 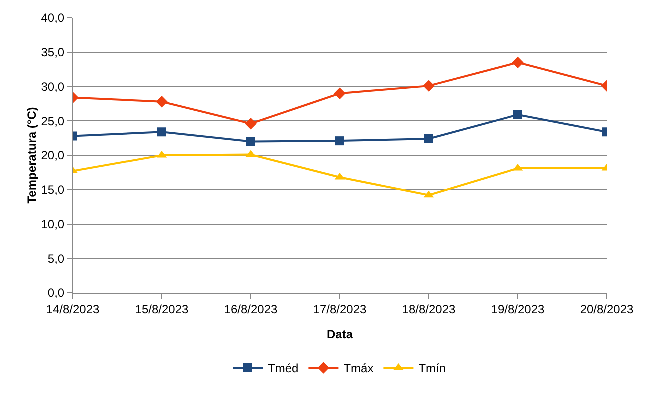 What do you see at coordinates (56, 259) in the screenshot?
I see `y-tick-label: 5,0` at bounding box center [56, 259].